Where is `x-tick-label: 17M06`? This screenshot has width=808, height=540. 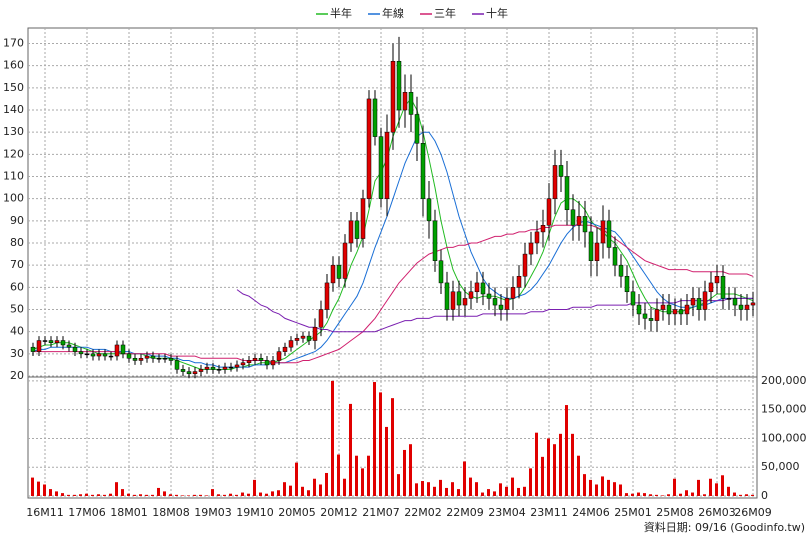
x-tick-label: 17M06 is located at coordinates (87, 512).